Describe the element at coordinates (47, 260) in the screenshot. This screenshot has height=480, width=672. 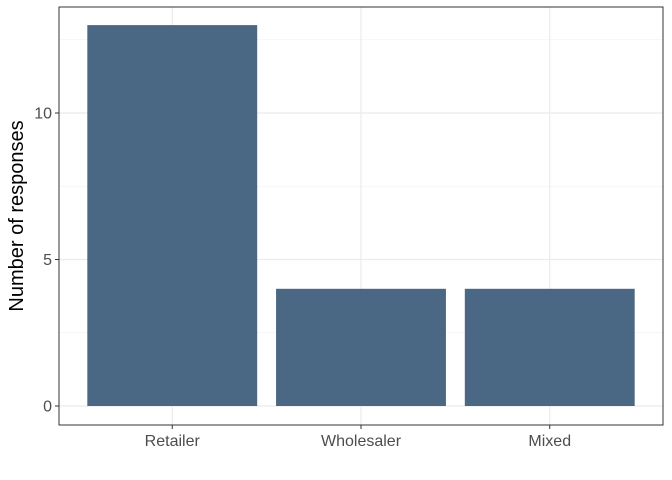
I see `y-tick-label: 5` at that location.